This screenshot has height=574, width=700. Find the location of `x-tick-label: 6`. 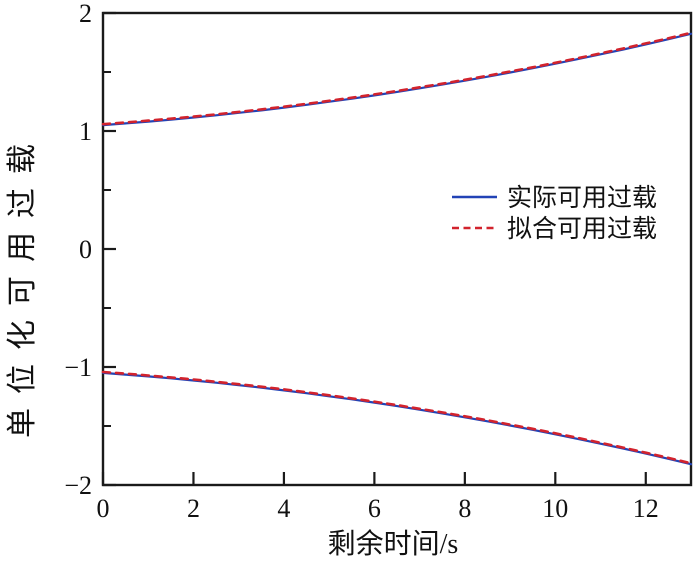

x-tick-label: 6 is located at coordinates (374, 508).